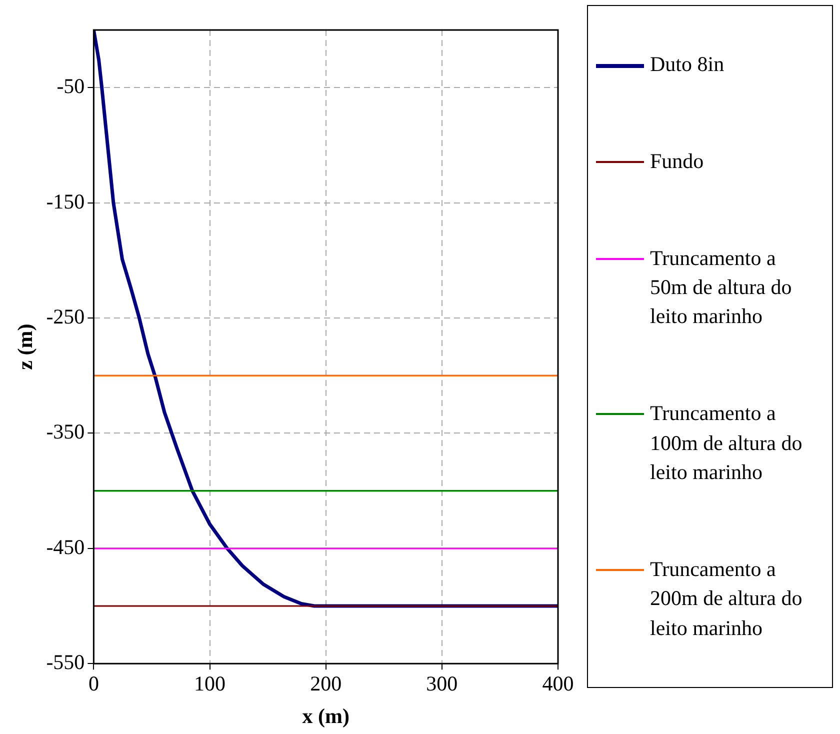 The image size is (840, 734). Describe the element at coordinates (70, 86) in the screenshot. I see `y-tick-label: -50` at that location.